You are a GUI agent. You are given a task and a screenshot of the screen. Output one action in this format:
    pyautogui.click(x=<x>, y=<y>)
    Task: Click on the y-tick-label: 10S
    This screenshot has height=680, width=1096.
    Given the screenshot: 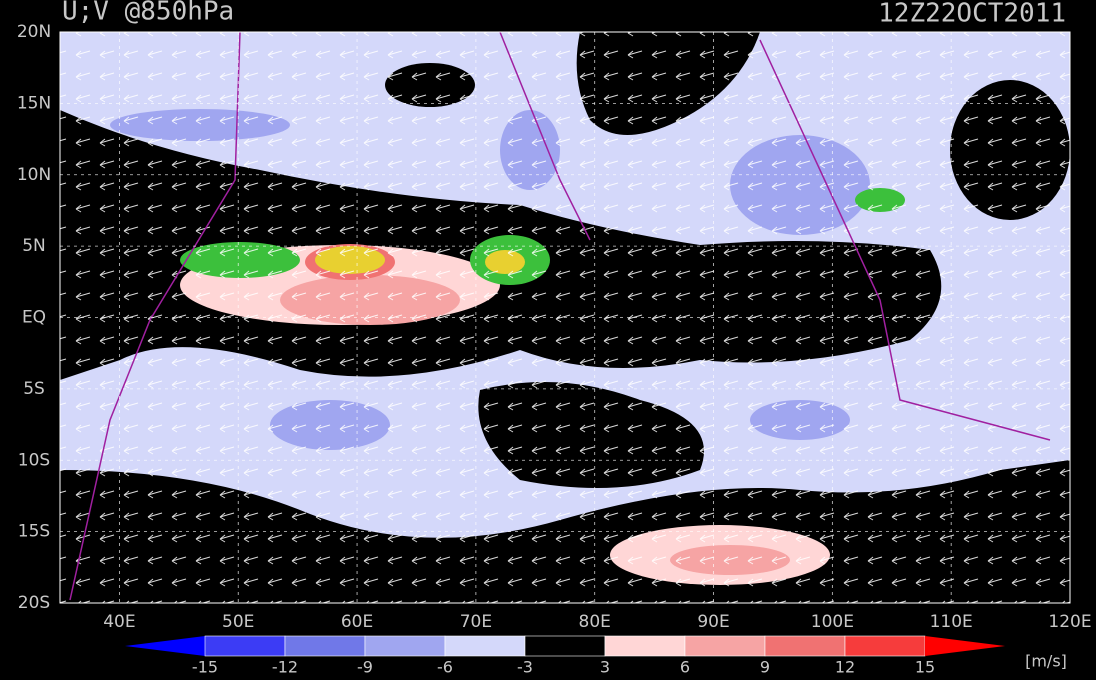 What is the action you would take?
    pyautogui.click(x=34, y=460)
    